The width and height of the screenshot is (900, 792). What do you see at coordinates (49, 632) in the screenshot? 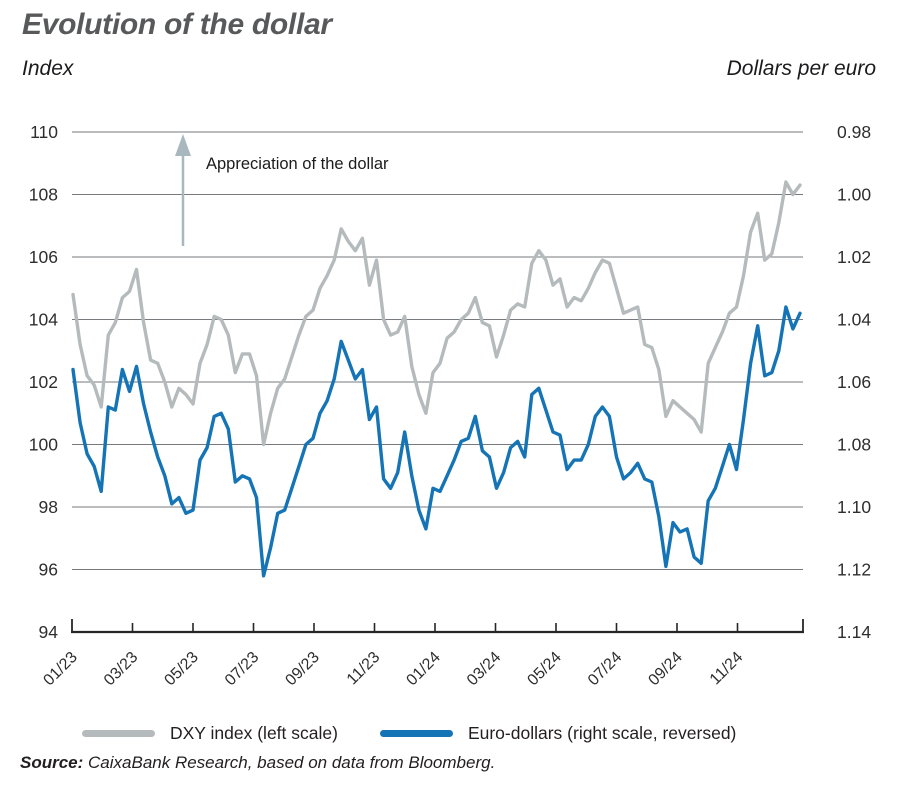
I see `y-axis-label-left: 94` at bounding box center [49, 632].